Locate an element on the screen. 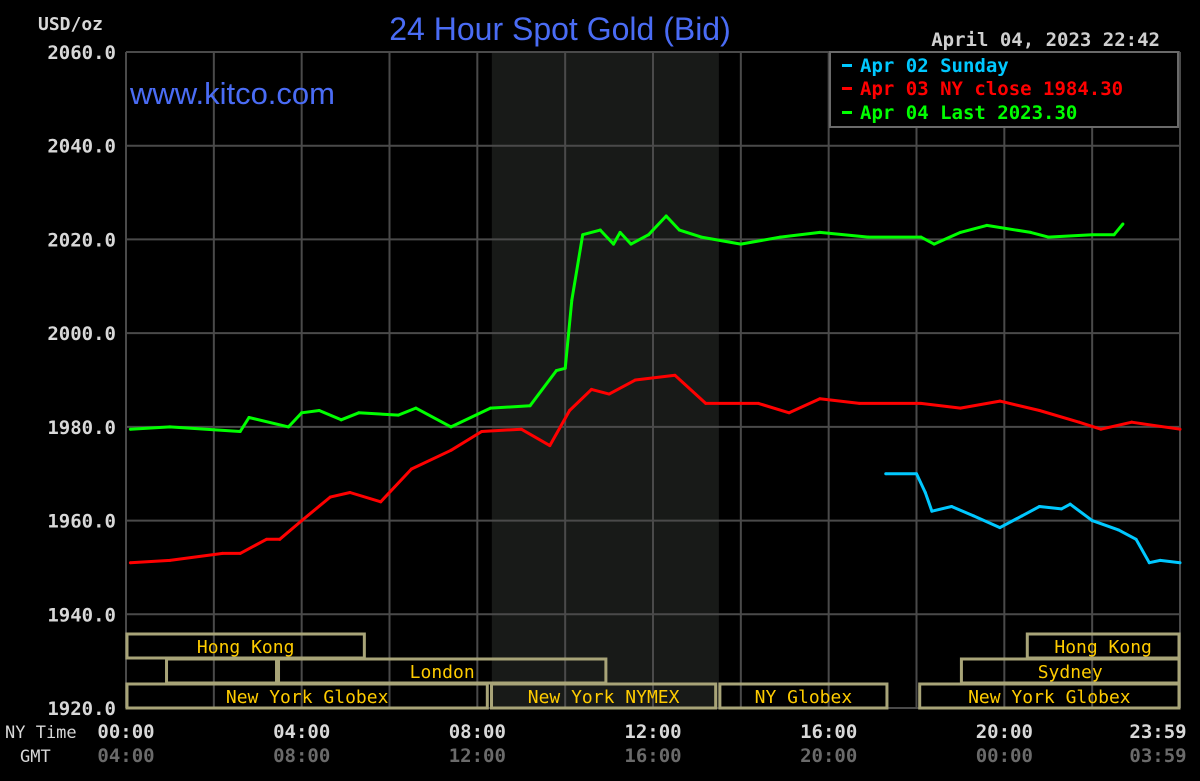 This screenshot has height=781, width=1200. chart-title: 24 Hour Spot Gold (Bid) is located at coordinates (560, 29).